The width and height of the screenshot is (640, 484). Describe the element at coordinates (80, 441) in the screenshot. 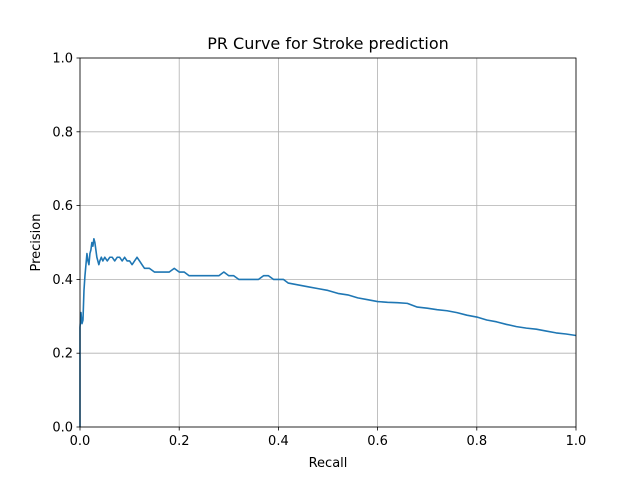

I see `x-tick-label: 0.0` at that location.